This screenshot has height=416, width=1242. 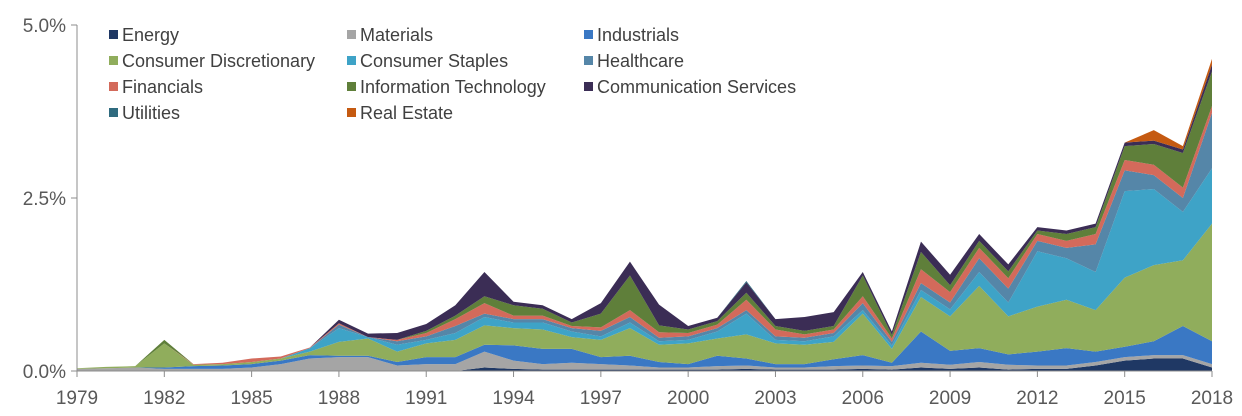 I want to click on y-tick-label: 0.0%, so click(x=44, y=372).